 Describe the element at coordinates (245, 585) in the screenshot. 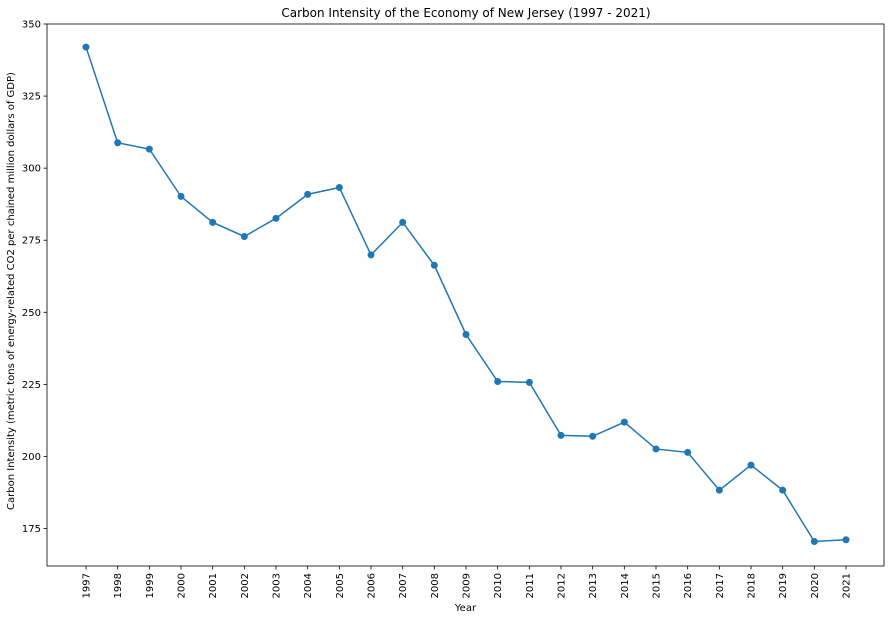

I see `x-tick-label: 2002` at that location.